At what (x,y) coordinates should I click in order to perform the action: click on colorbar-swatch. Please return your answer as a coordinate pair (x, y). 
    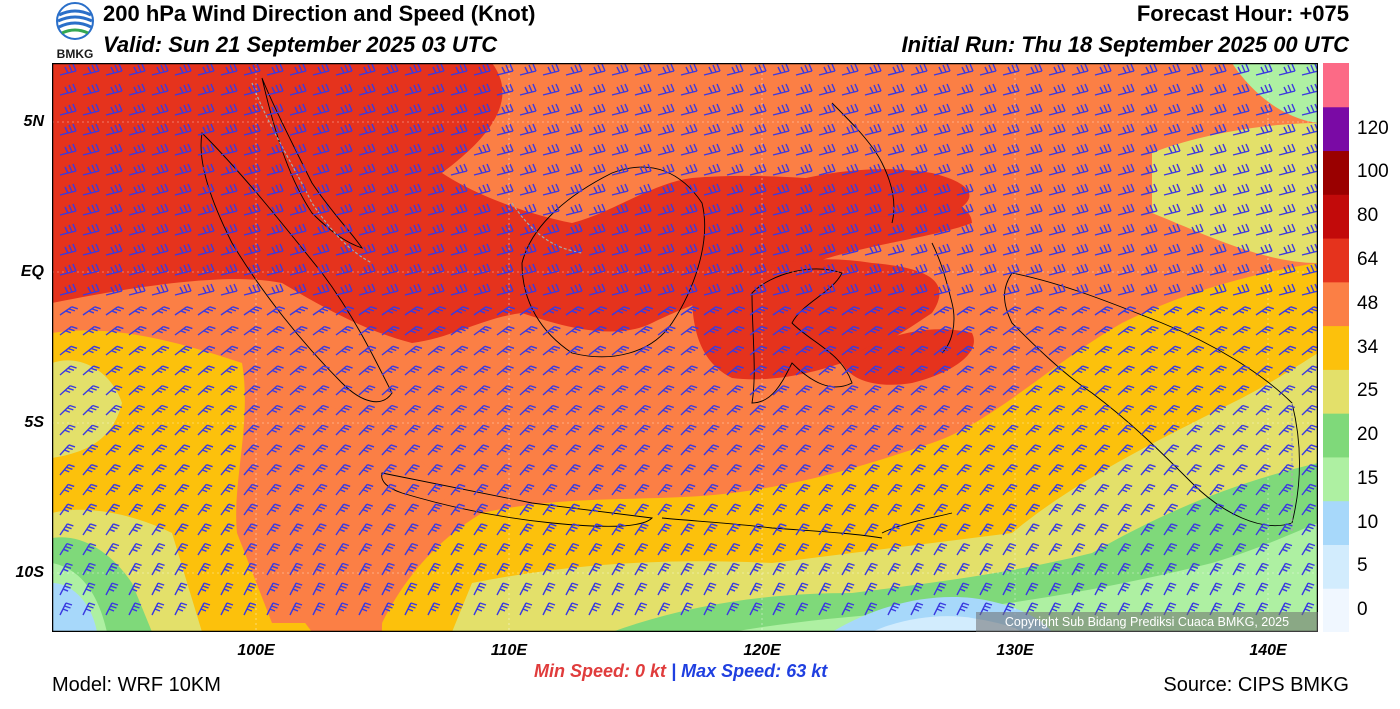
    Looking at the image, I should click on (1336, 435).